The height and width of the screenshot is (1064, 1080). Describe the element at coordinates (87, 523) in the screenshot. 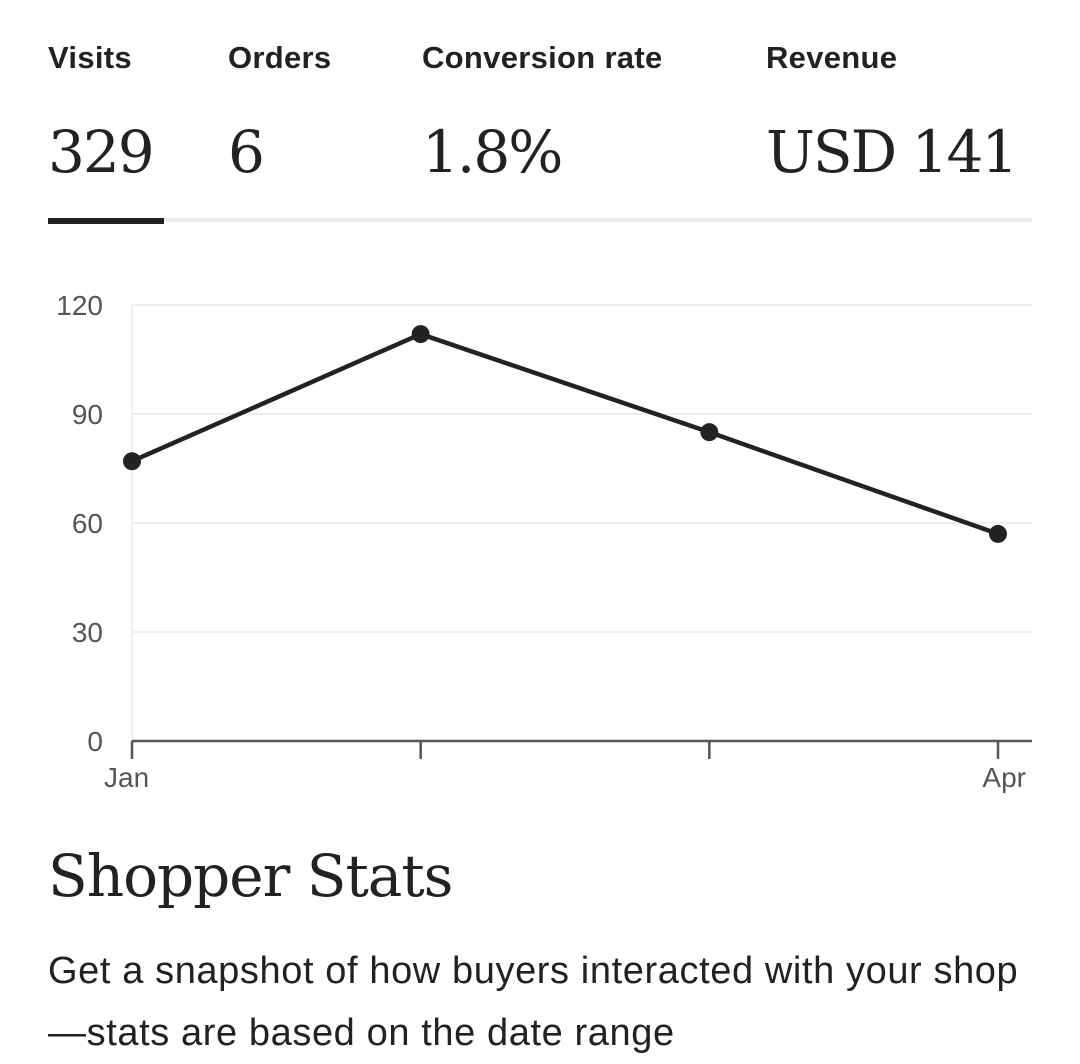

I see `y-tick-label: 60` at that location.